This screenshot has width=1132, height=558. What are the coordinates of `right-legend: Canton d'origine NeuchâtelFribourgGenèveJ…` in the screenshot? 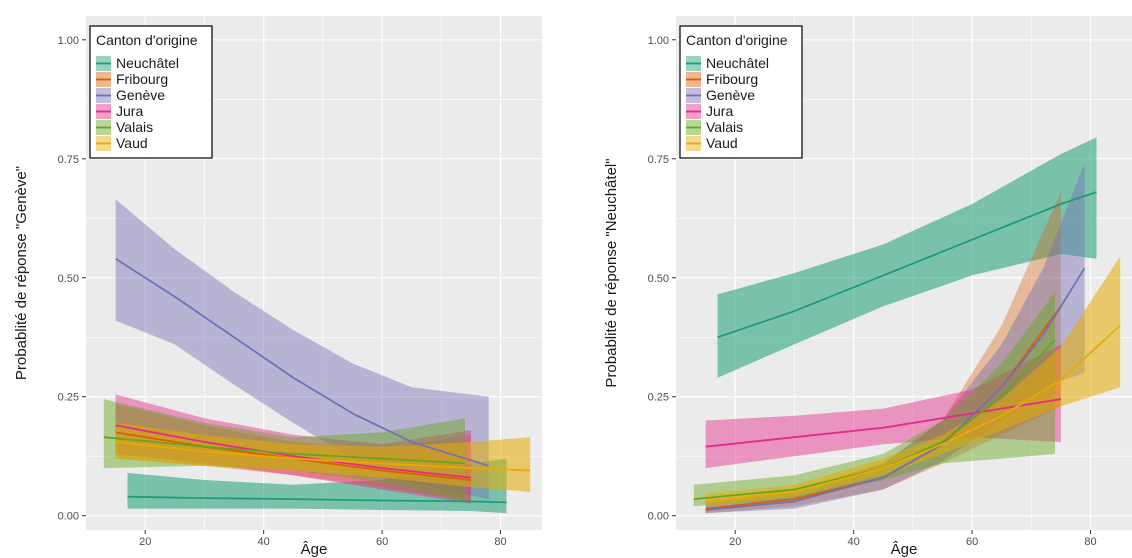 It's located at (741, 92).